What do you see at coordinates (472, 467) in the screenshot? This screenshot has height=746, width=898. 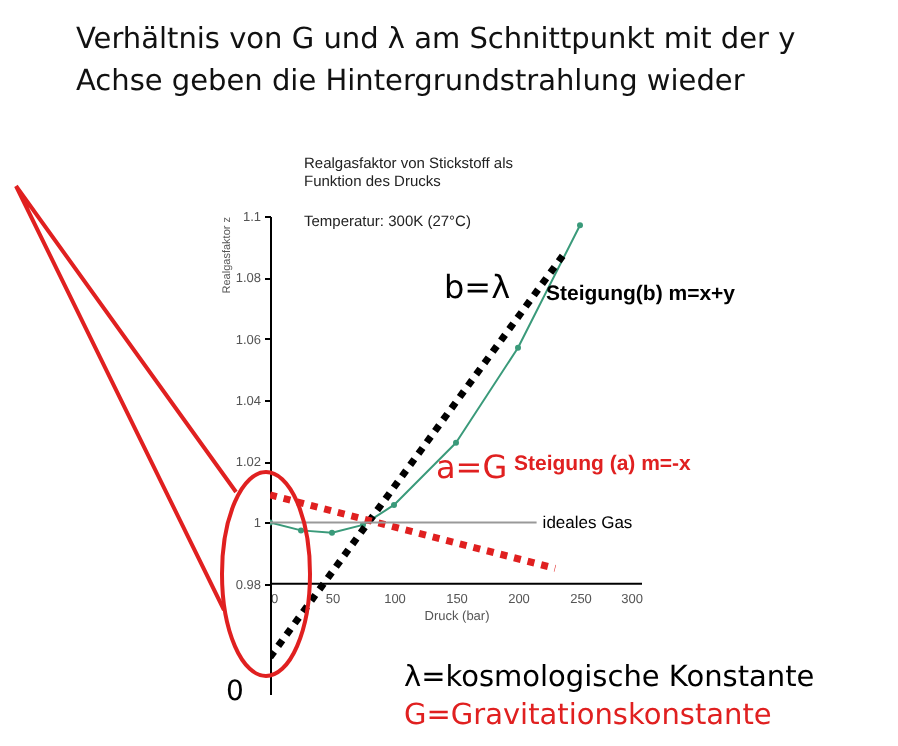 I see `annotation: a=G` at bounding box center [472, 467].